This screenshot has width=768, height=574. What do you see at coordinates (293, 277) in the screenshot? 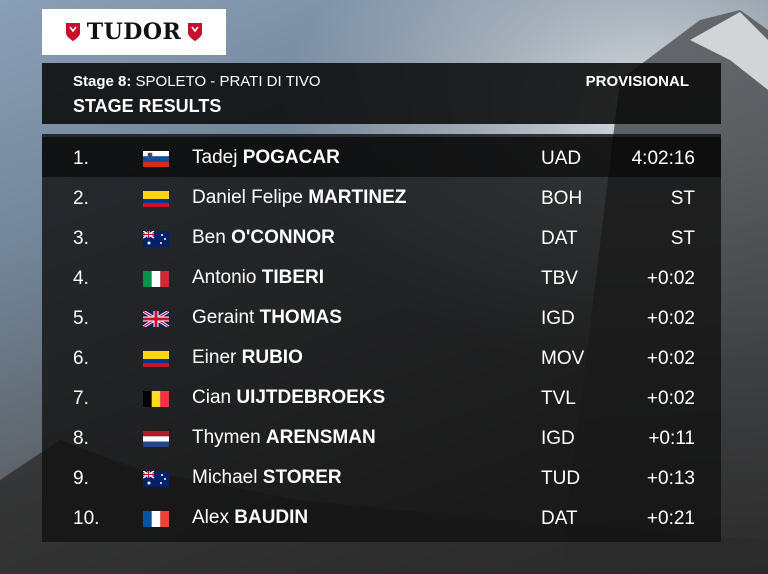
I see `last-name: TIBERI` at bounding box center [293, 277].